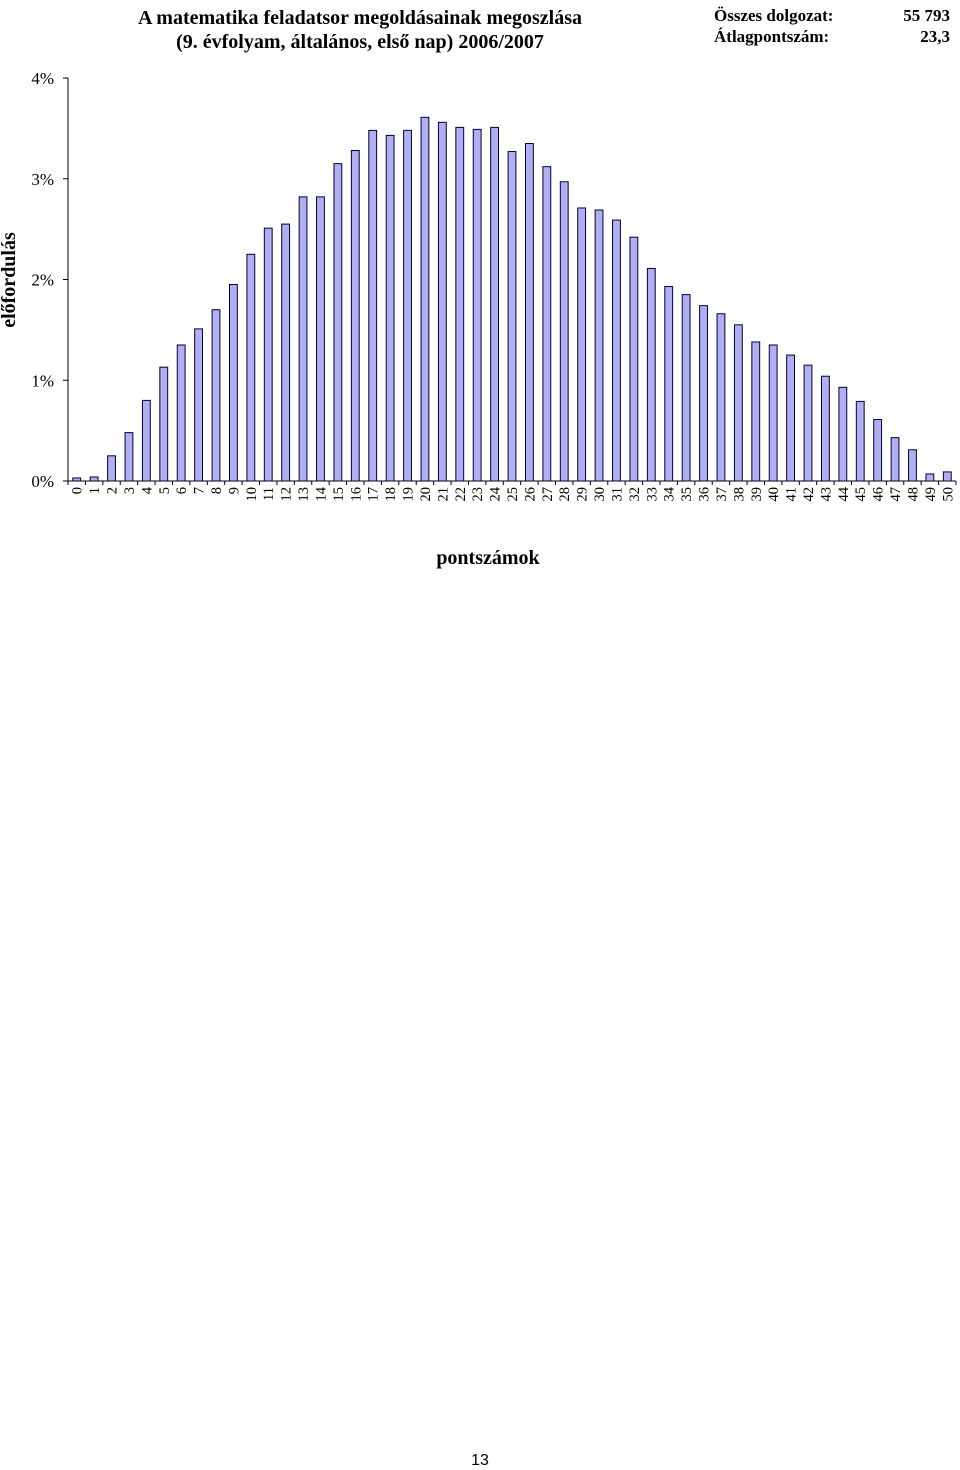 The height and width of the screenshot is (1470, 960). I want to click on y-tick-label: 0%, so click(42, 481).